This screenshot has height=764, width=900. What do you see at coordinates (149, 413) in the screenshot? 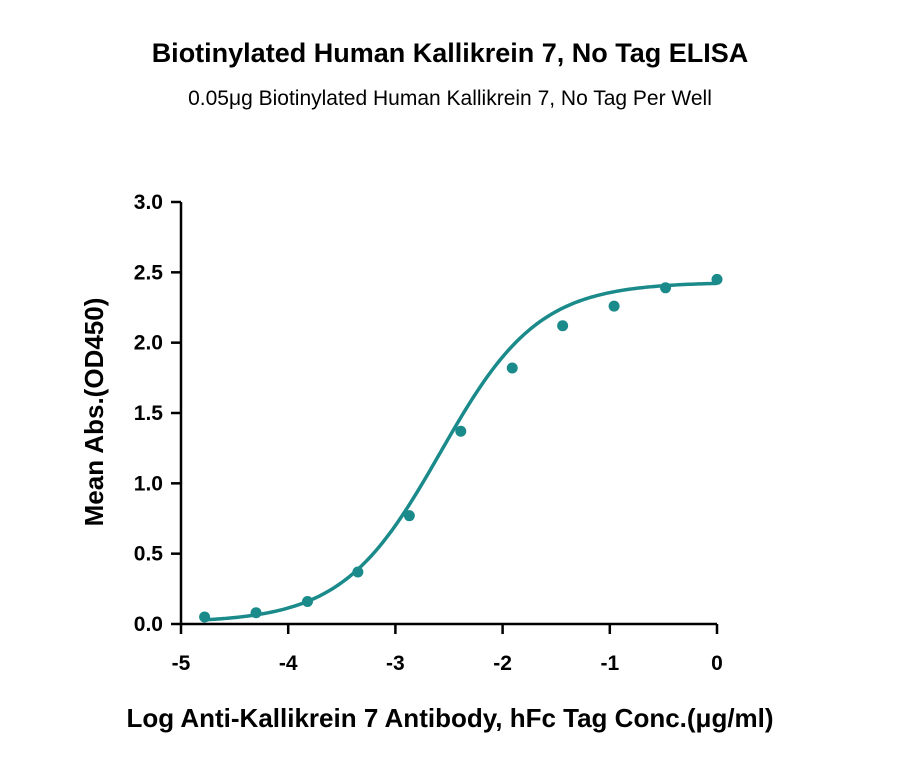
I see `y-tick-label: 1.5` at bounding box center [149, 413].